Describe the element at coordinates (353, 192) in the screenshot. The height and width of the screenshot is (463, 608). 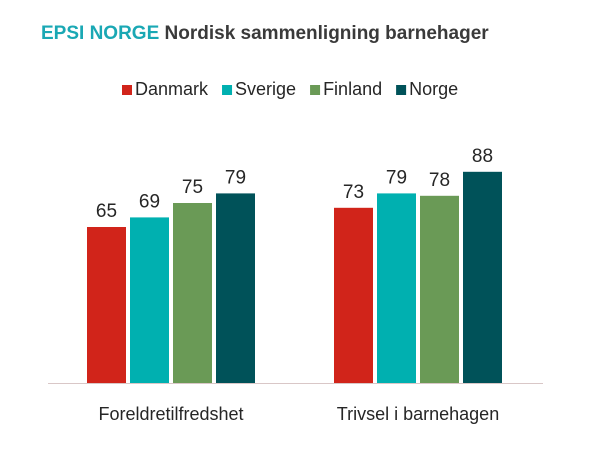
I see `data-label-danmark-trivsel-i-barnehagen: 73` at that location.